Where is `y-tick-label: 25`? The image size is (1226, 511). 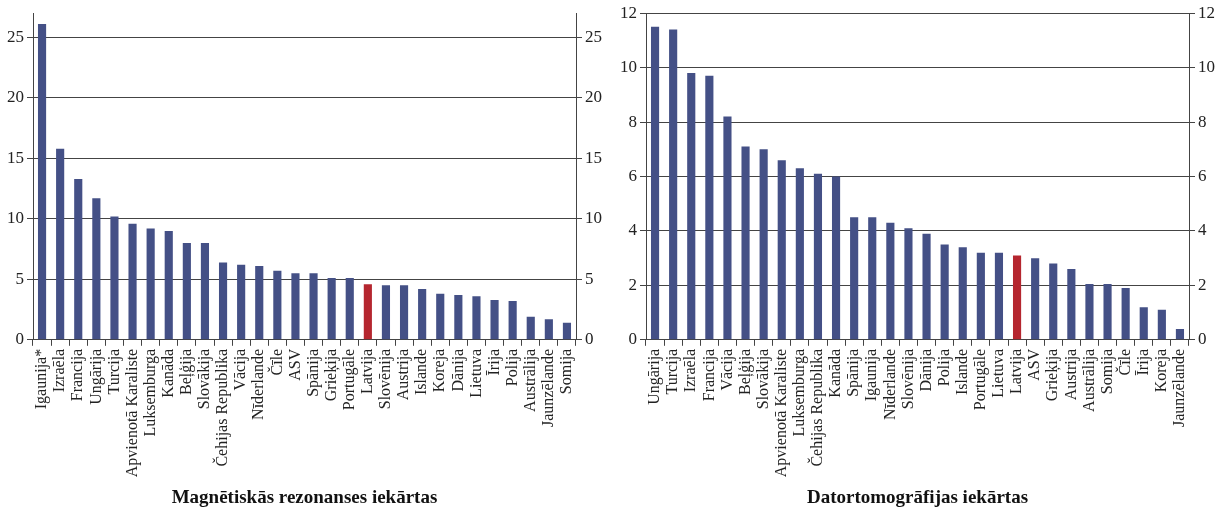 y-tick-label: 25 is located at coordinates (15, 36).